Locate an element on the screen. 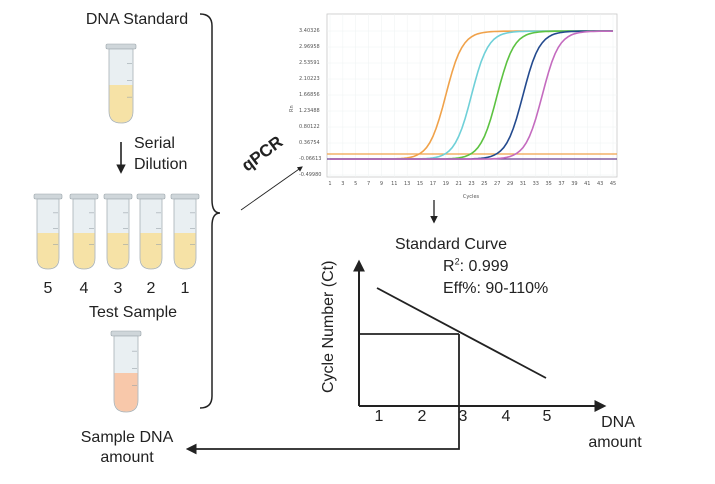 This screenshot has width=715, height=484. standard-curve-title: Standard Curve is located at coordinates (451, 244).